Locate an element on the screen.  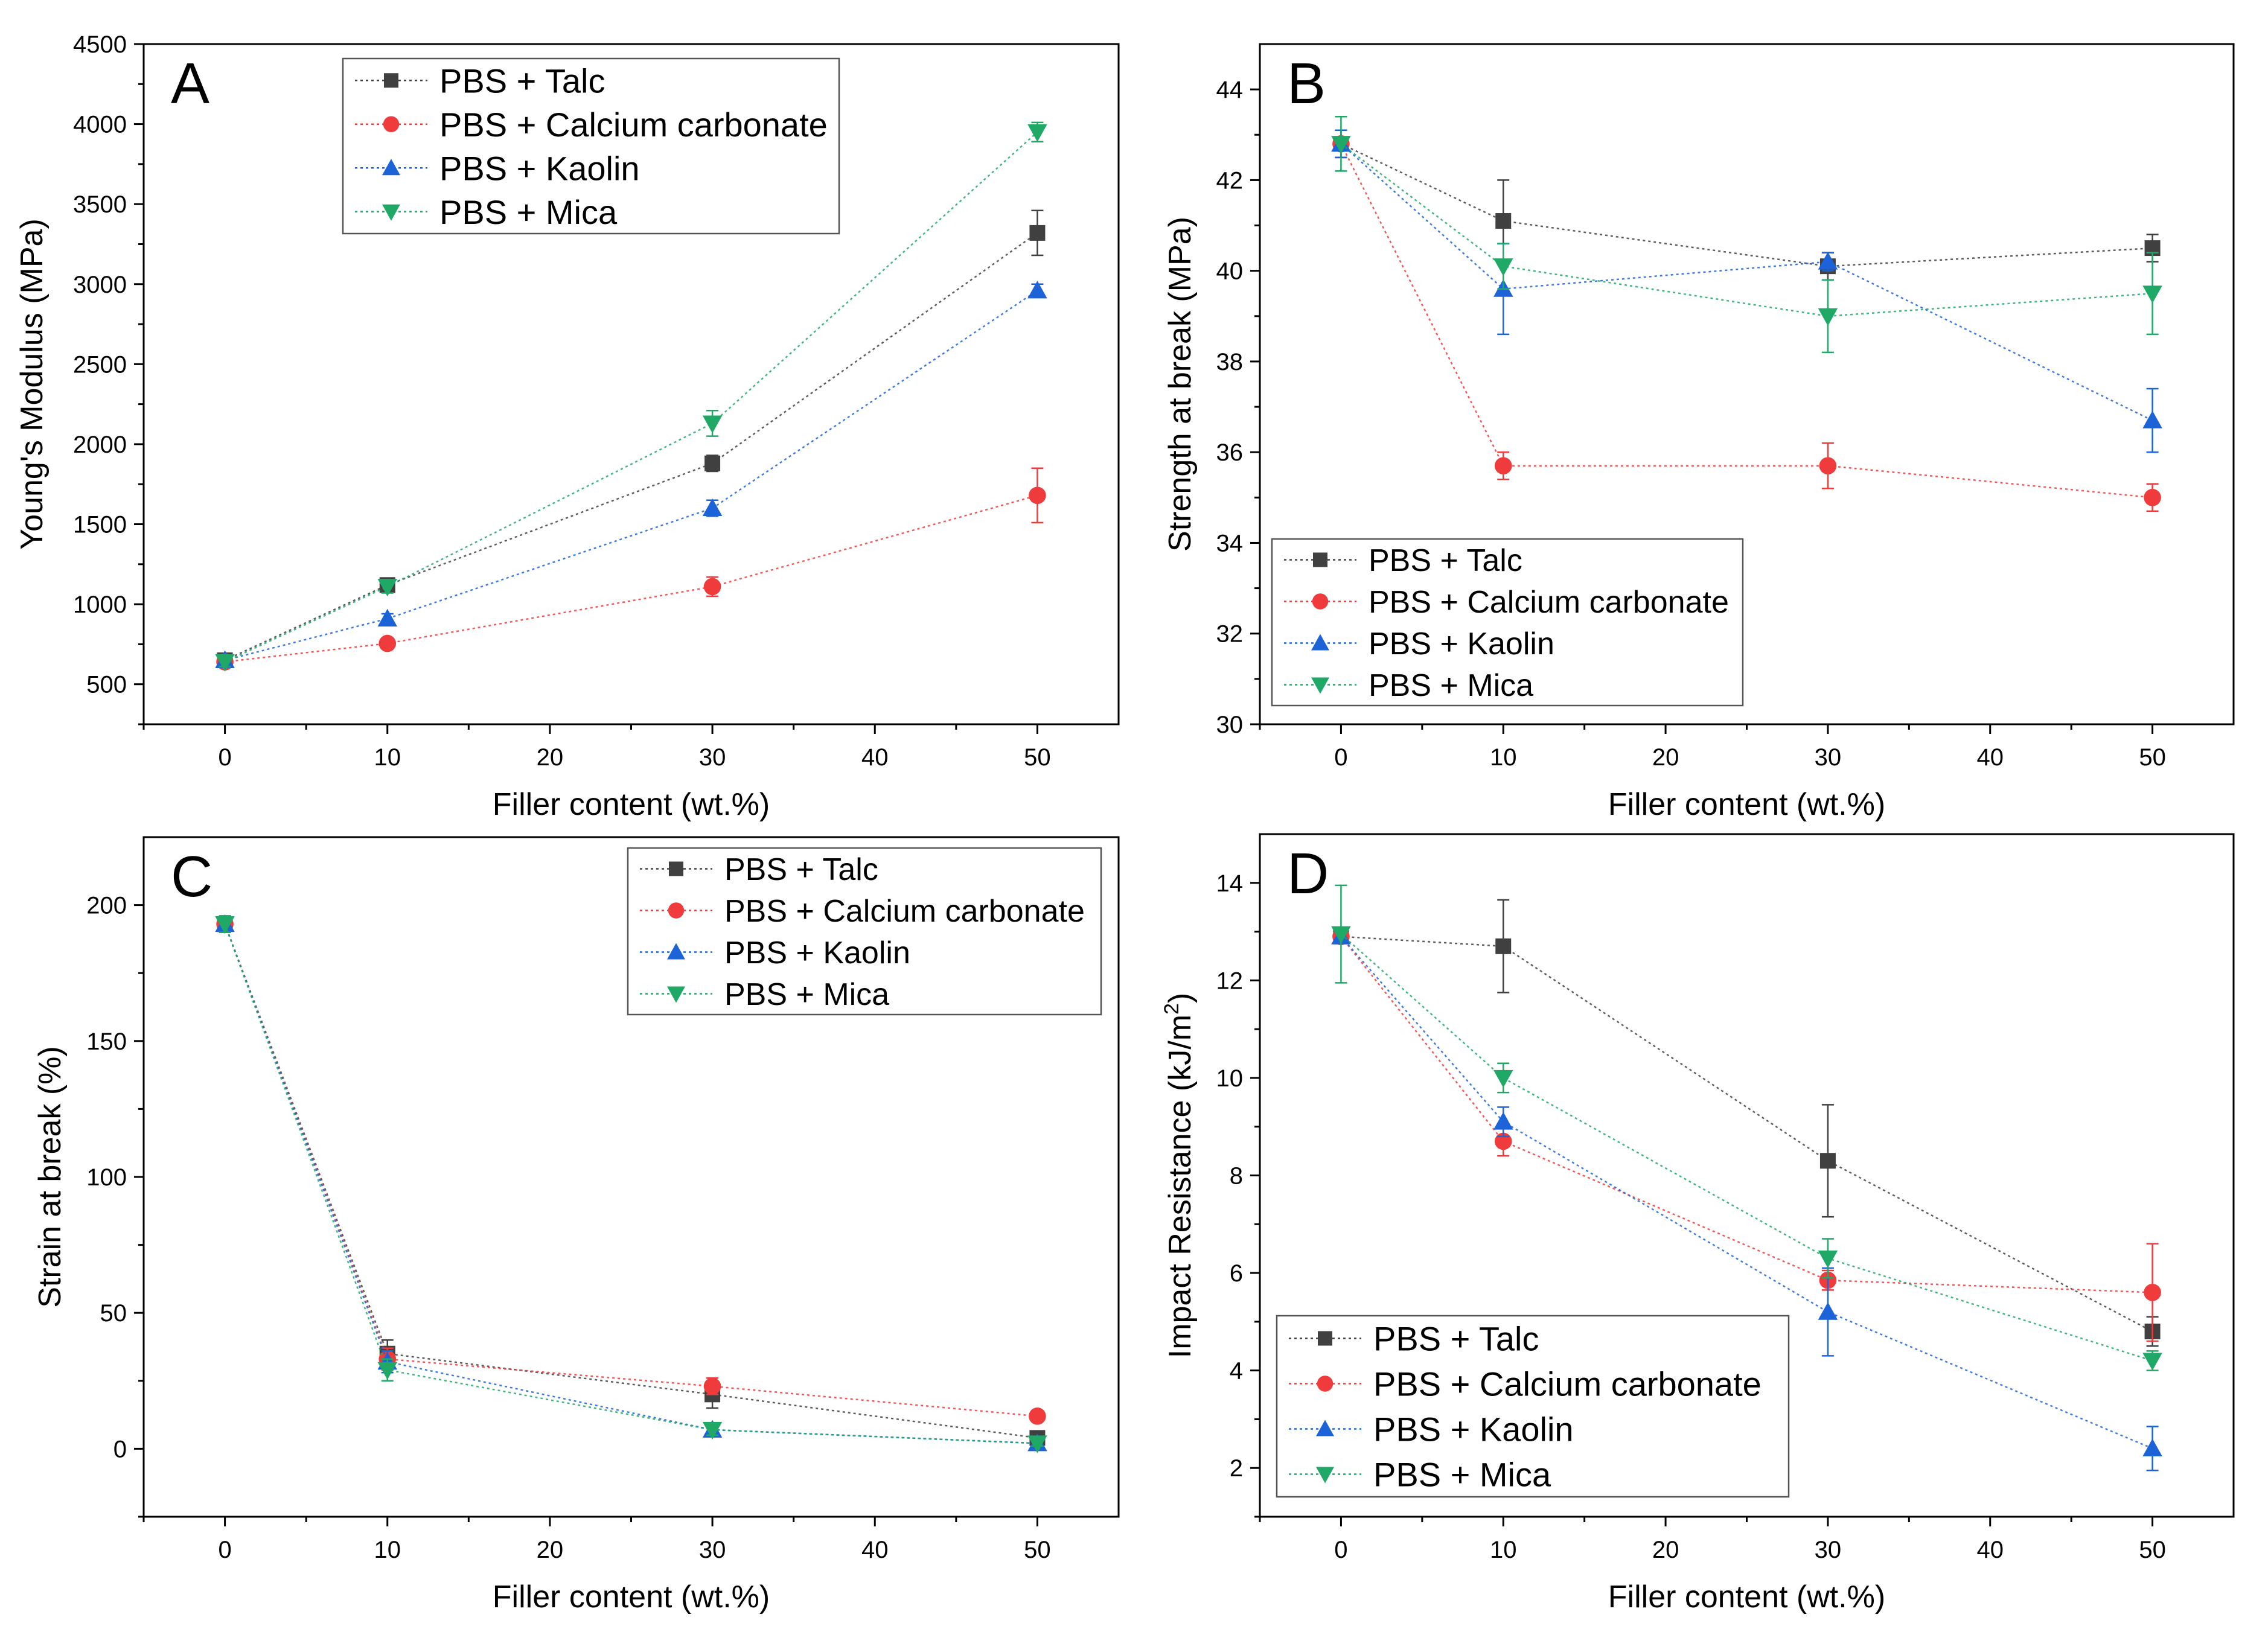
legend-label: PBS + Mica is located at coordinates (1451, 685).